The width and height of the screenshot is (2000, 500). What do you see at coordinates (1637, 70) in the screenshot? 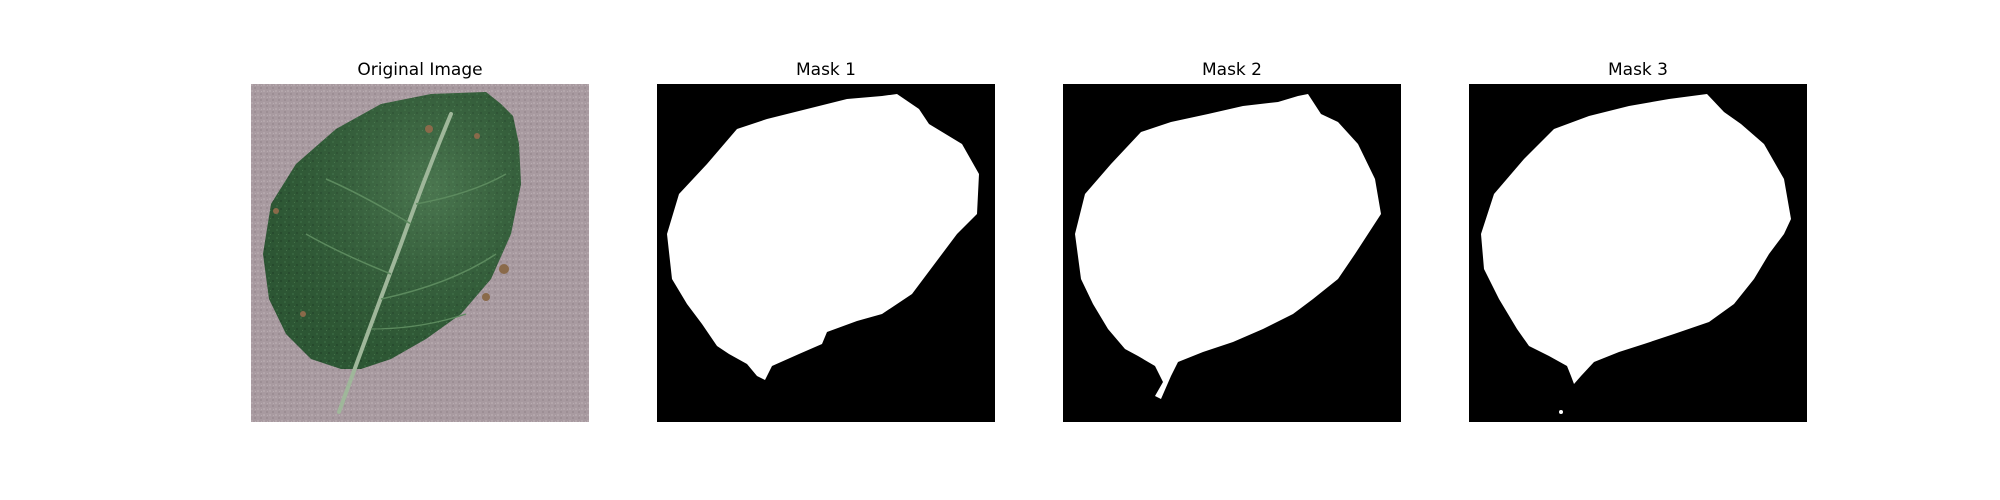
I see `panel-title: Mask 3` at bounding box center [1637, 70].